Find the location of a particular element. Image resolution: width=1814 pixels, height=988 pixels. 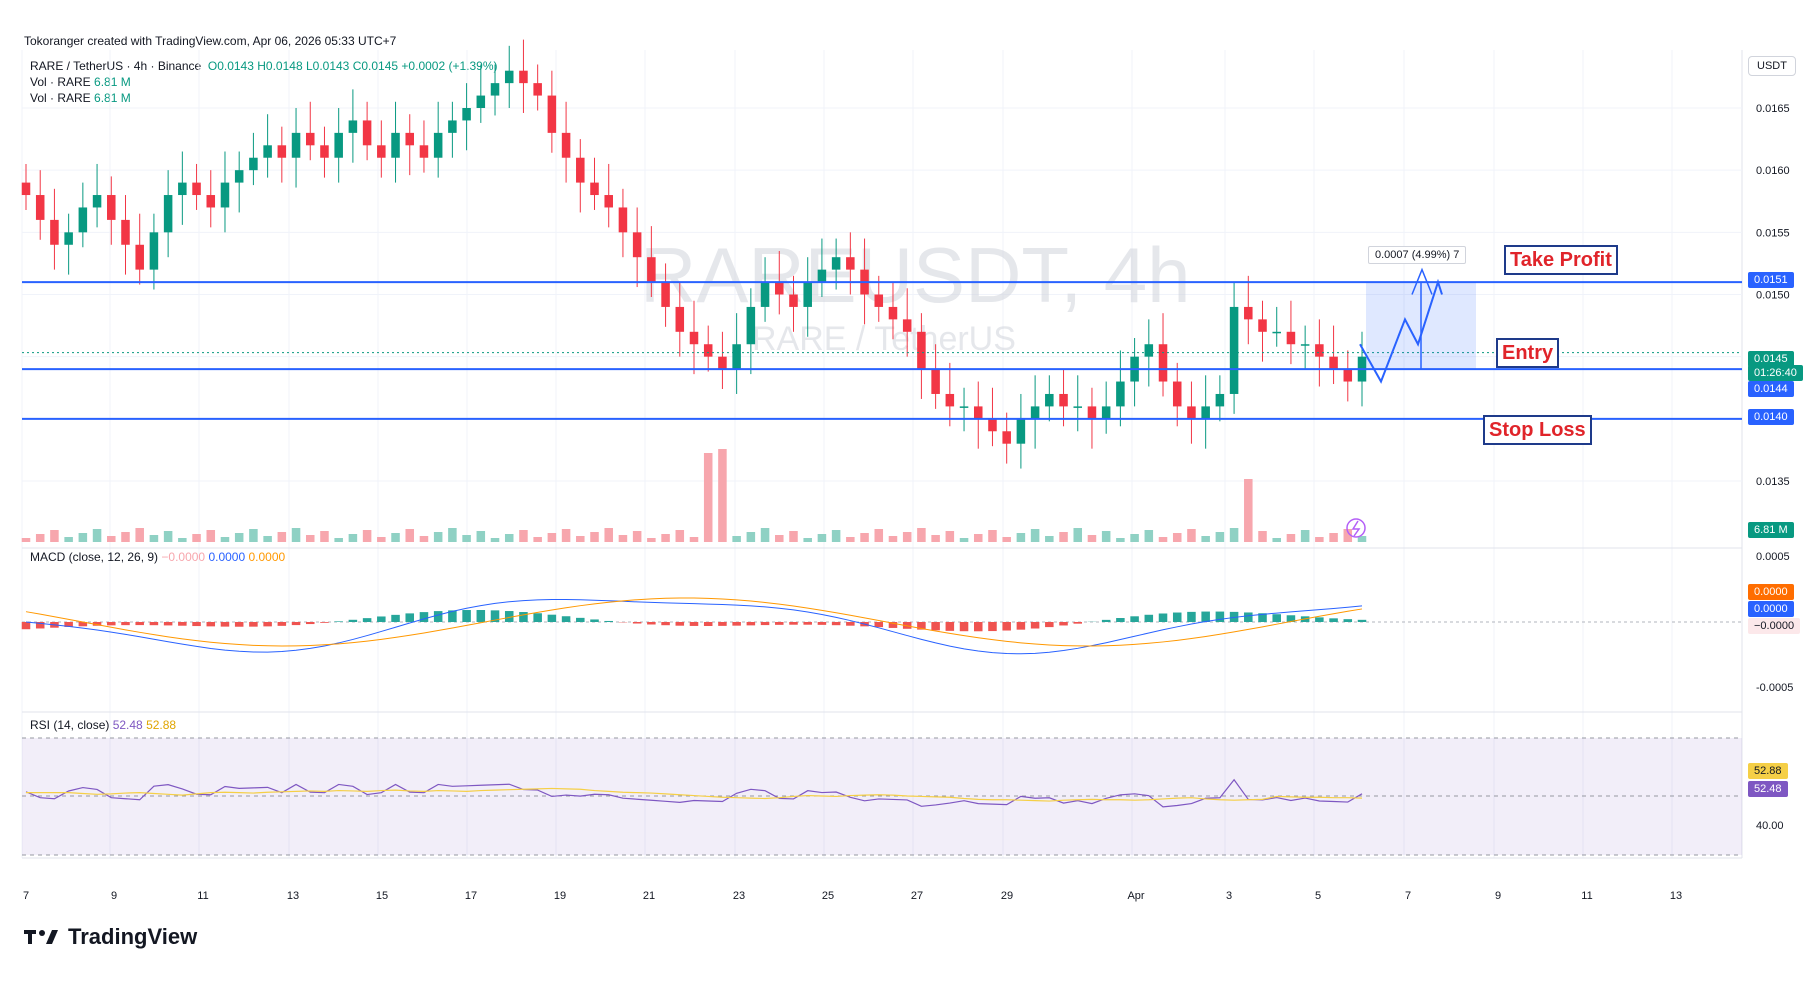

tradingview-logo: TradingView is located at coordinates (110, 937).